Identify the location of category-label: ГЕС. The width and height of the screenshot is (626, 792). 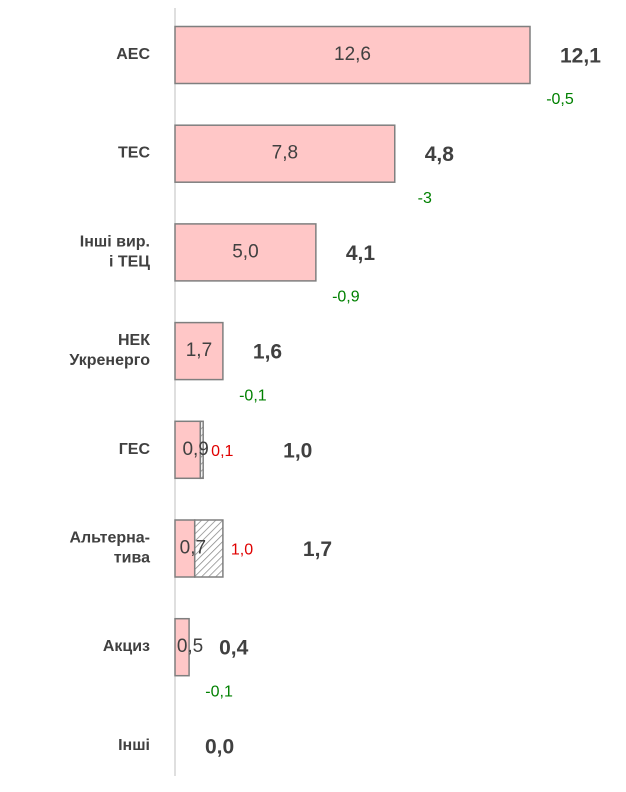
(135, 449).